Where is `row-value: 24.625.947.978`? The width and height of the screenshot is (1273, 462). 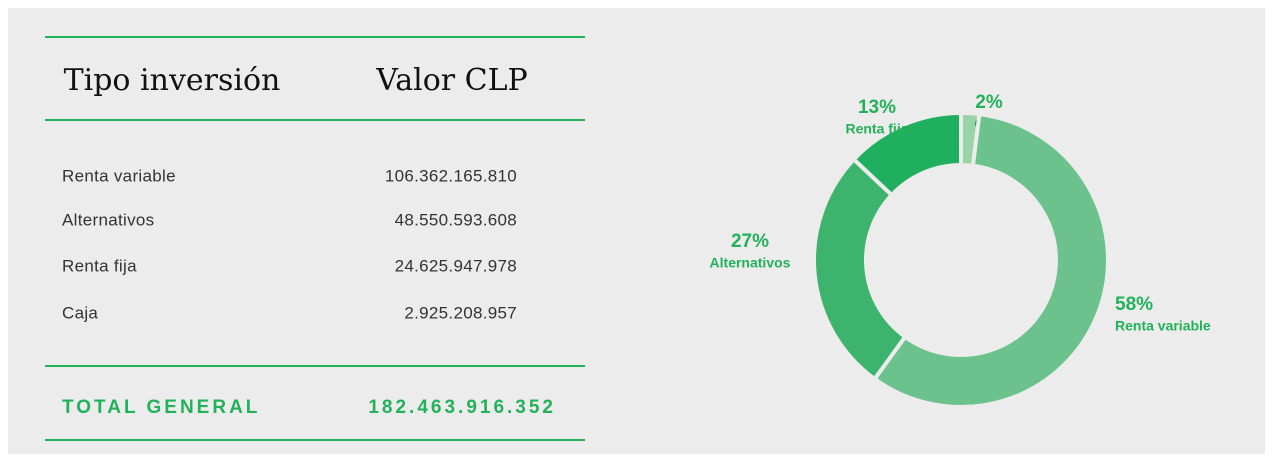
row-value: 24.625.947.978 is located at coordinates (456, 265).